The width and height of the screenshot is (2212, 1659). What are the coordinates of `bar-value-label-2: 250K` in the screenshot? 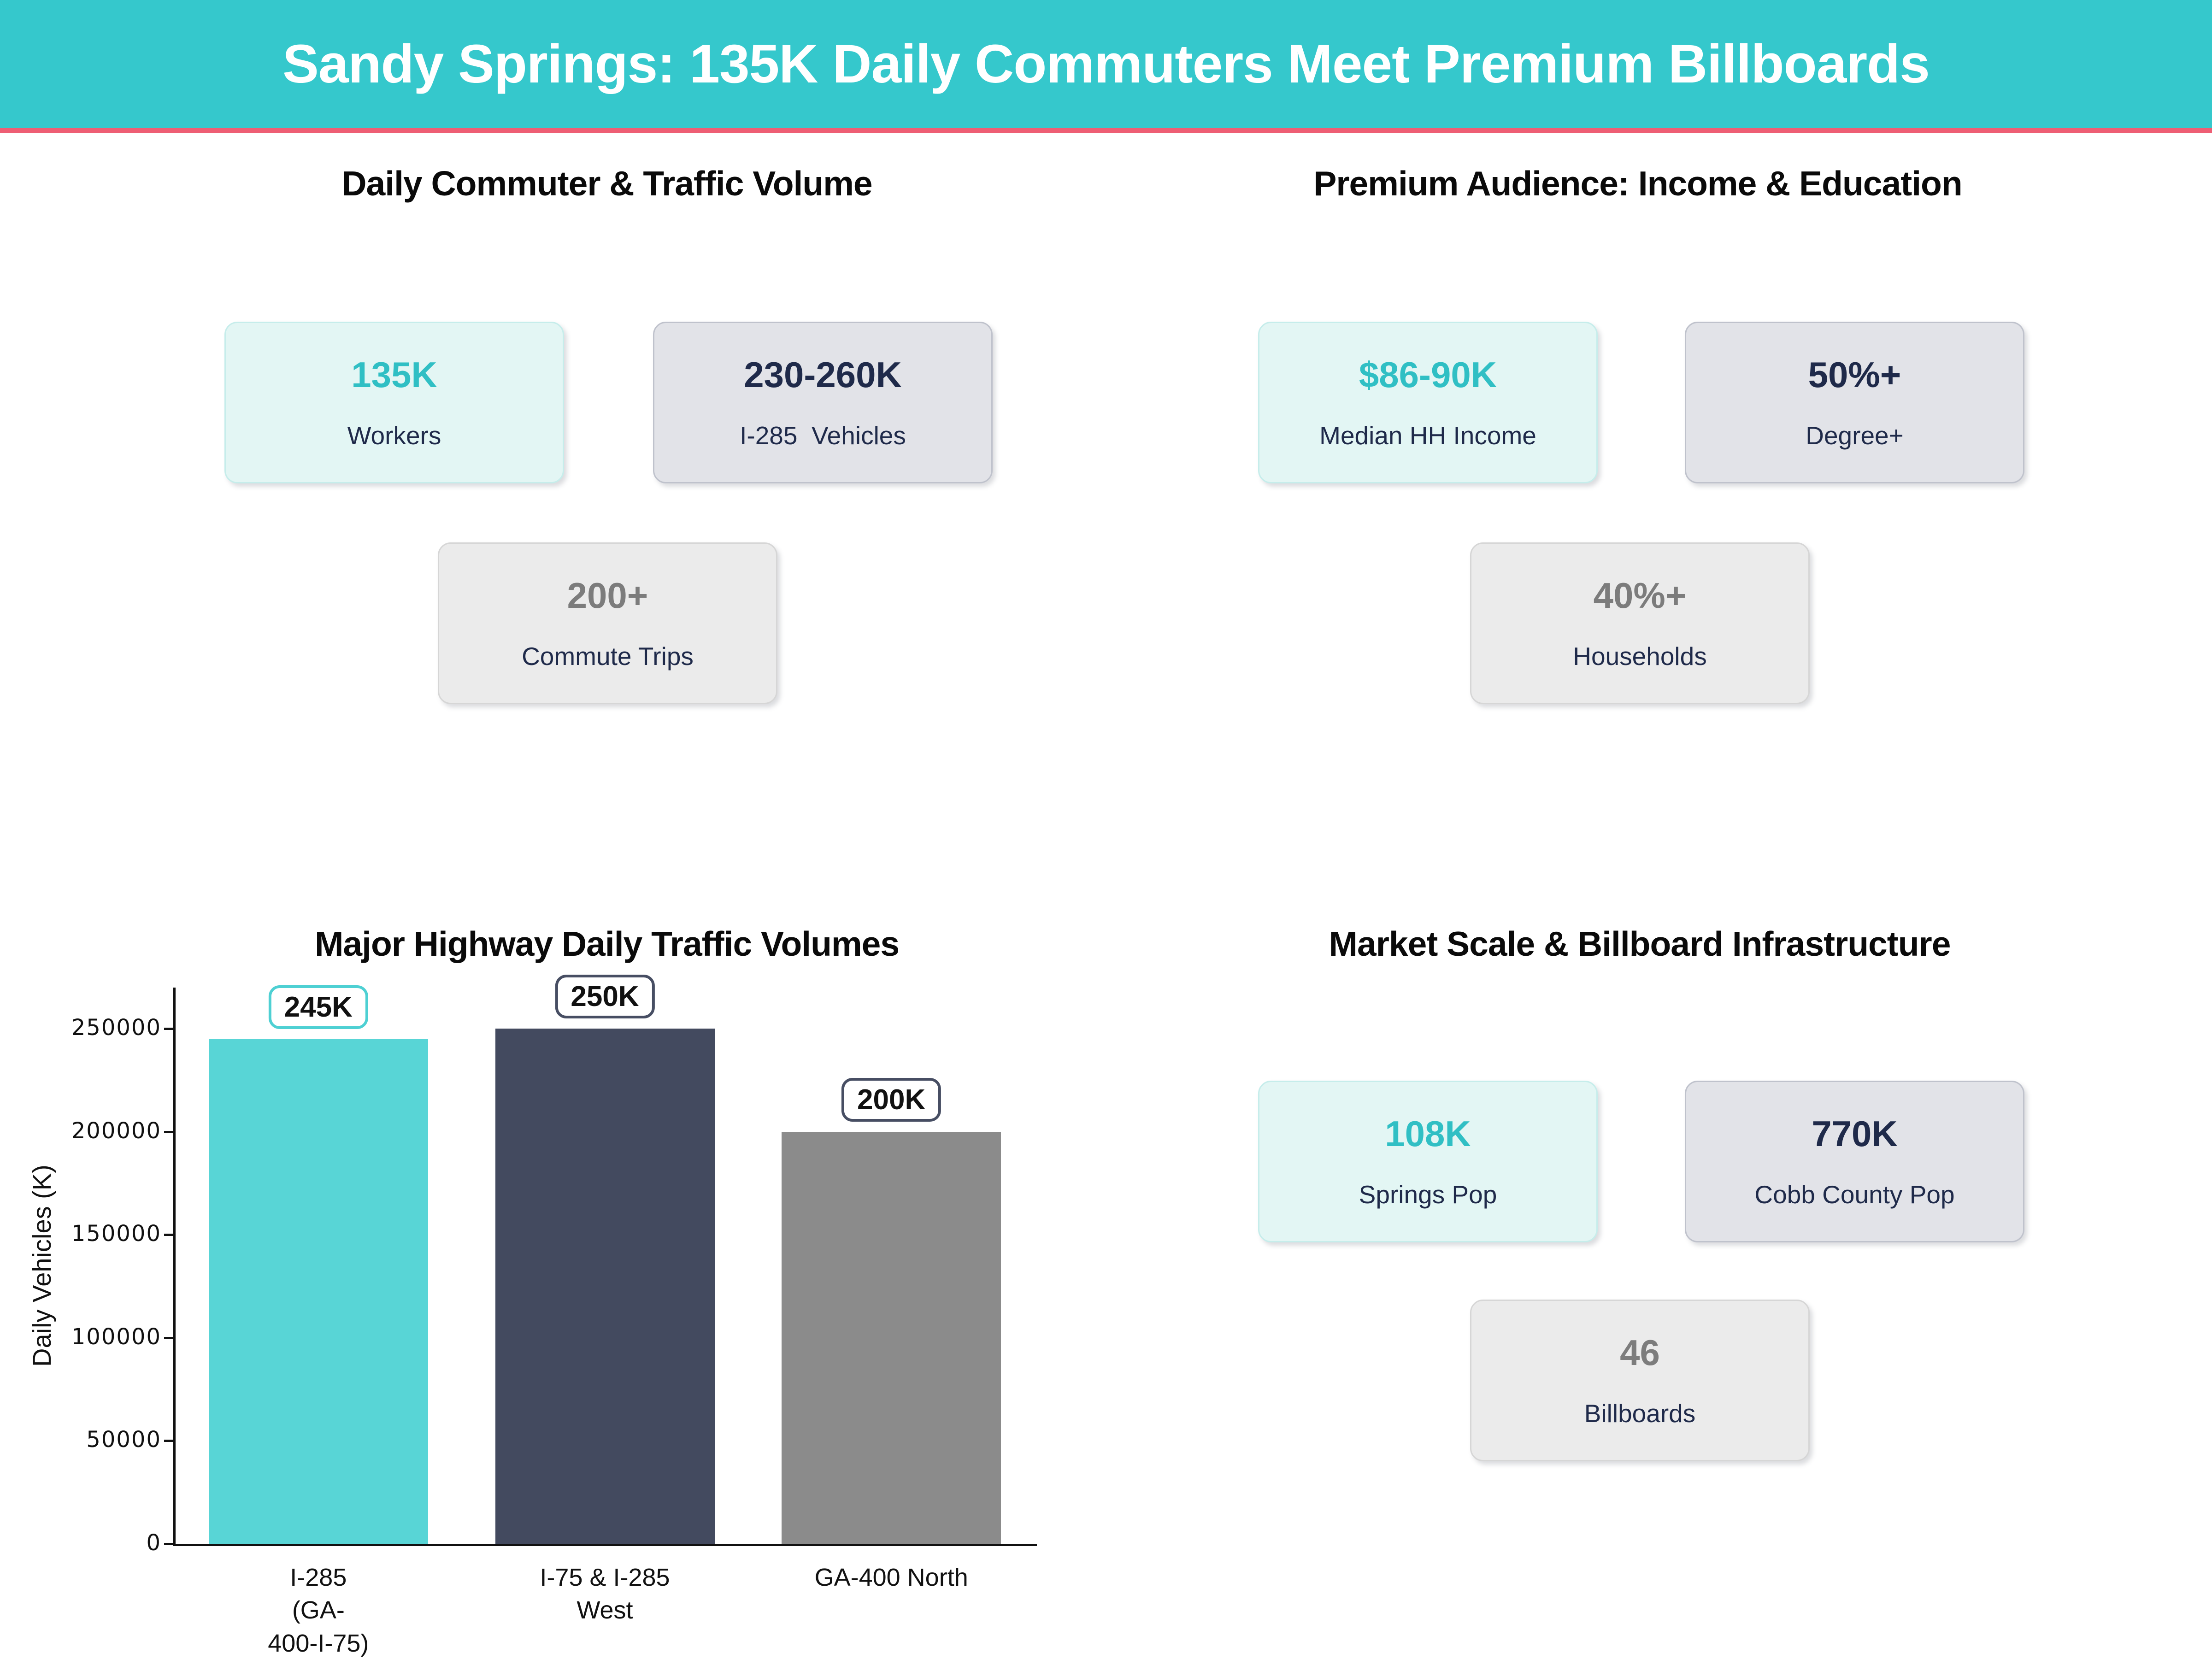 It's located at (605, 997).